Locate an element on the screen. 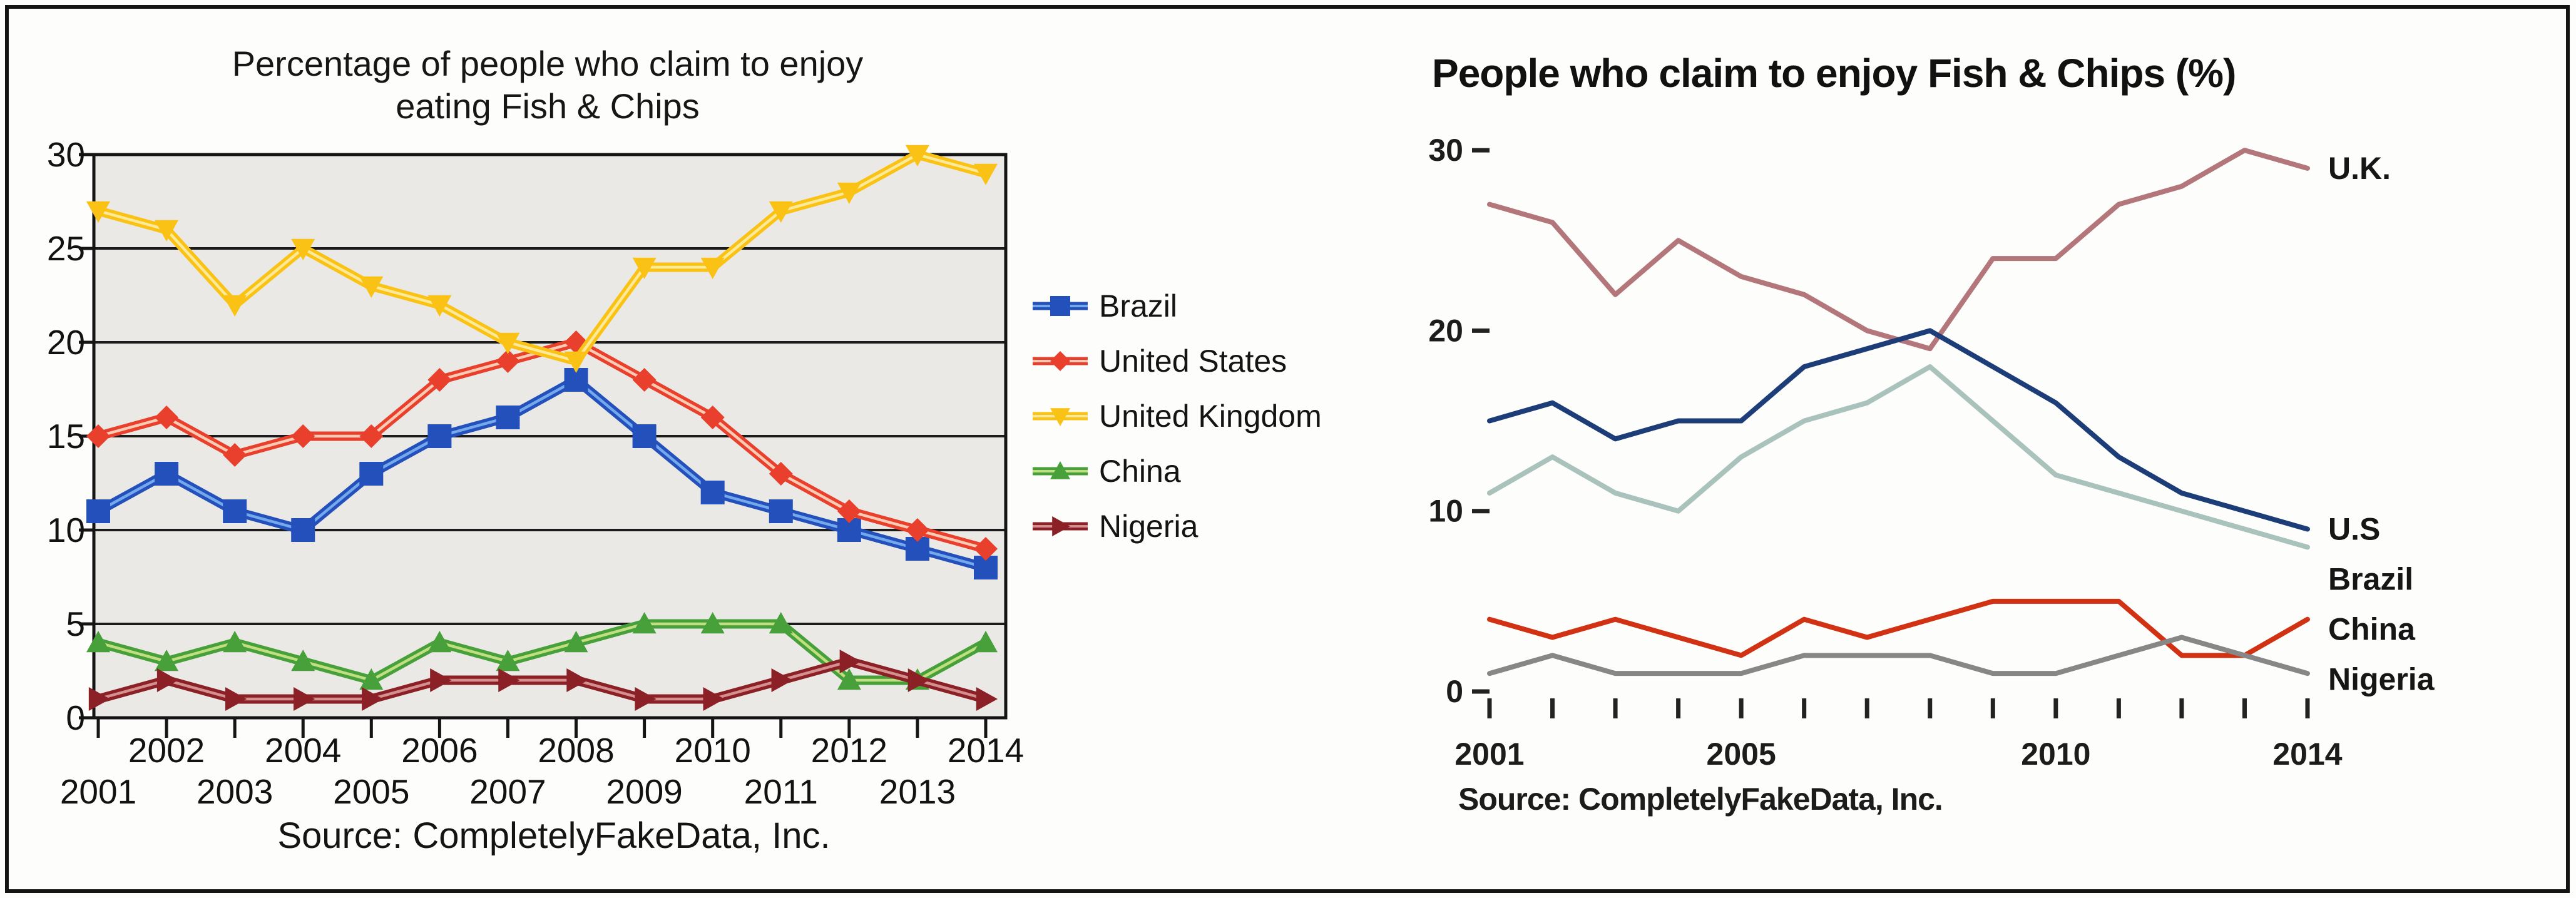 This screenshot has height=898, width=2576. legend-item-united-kingdom: United Kingdom is located at coordinates (1176, 416).